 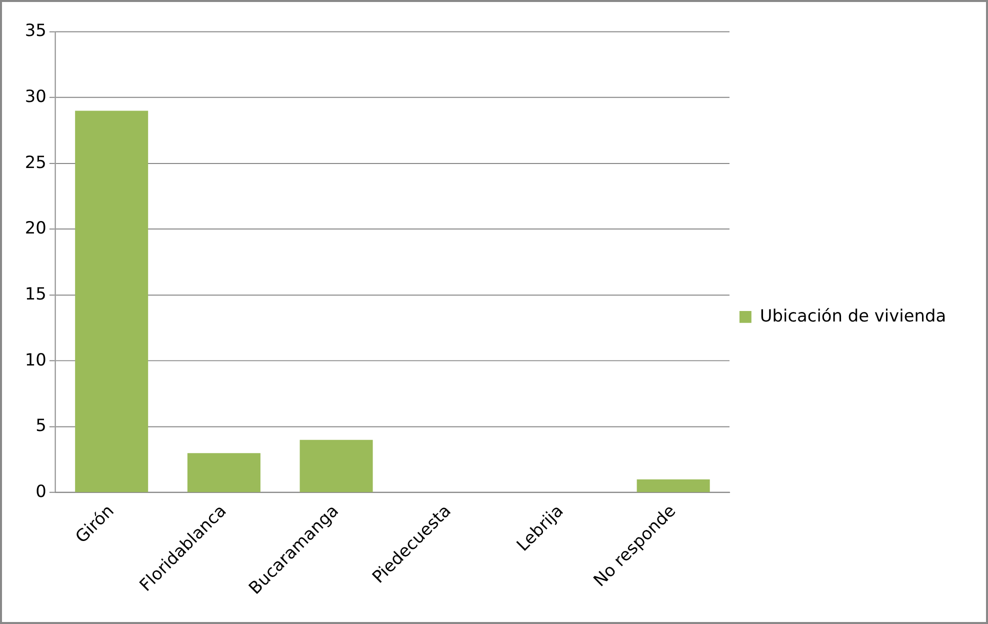 What do you see at coordinates (35, 228) in the screenshot?
I see `y-tick-label: 20` at bounding box center [35, 228].